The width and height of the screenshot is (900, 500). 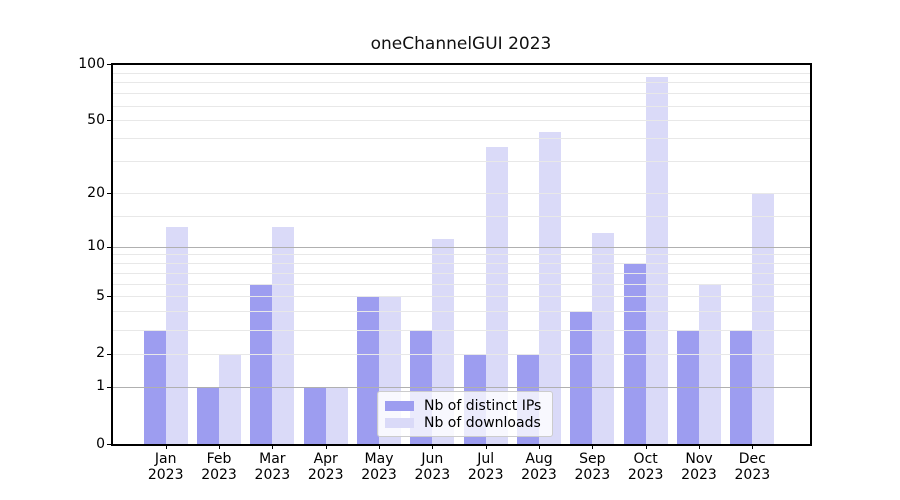 I want to click on bar-downloads-oct, so click(x=656, y=260).